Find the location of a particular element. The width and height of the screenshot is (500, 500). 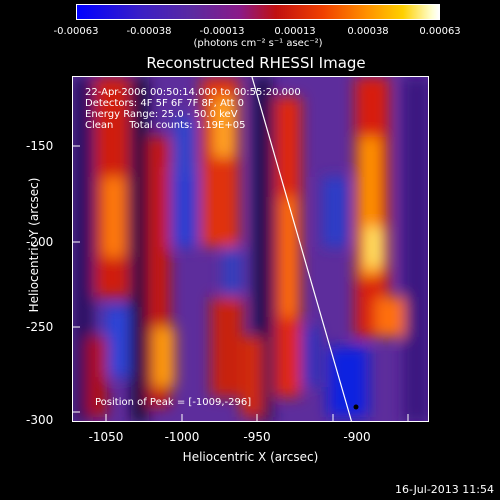

colorbar-tick: 0.00063 is located at coordinates (440, 31).